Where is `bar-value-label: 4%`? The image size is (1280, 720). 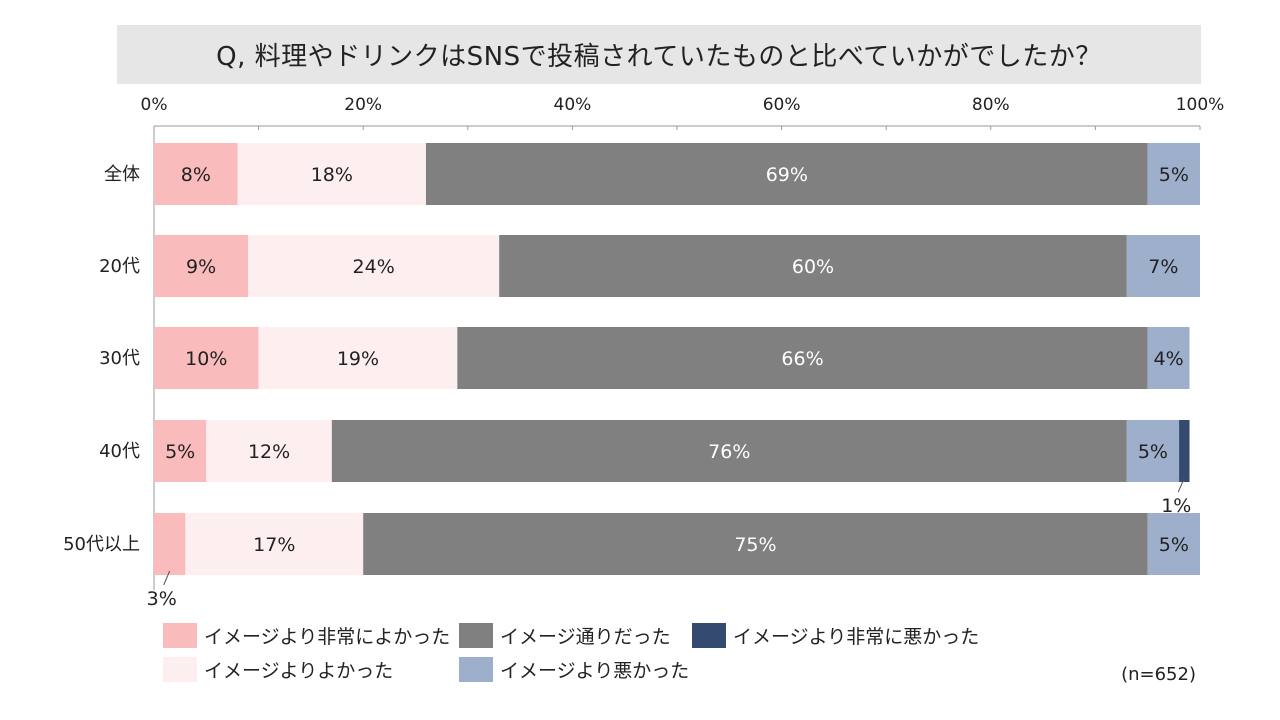 bar-value-label: 4% is located at coordinates (1169, 359).